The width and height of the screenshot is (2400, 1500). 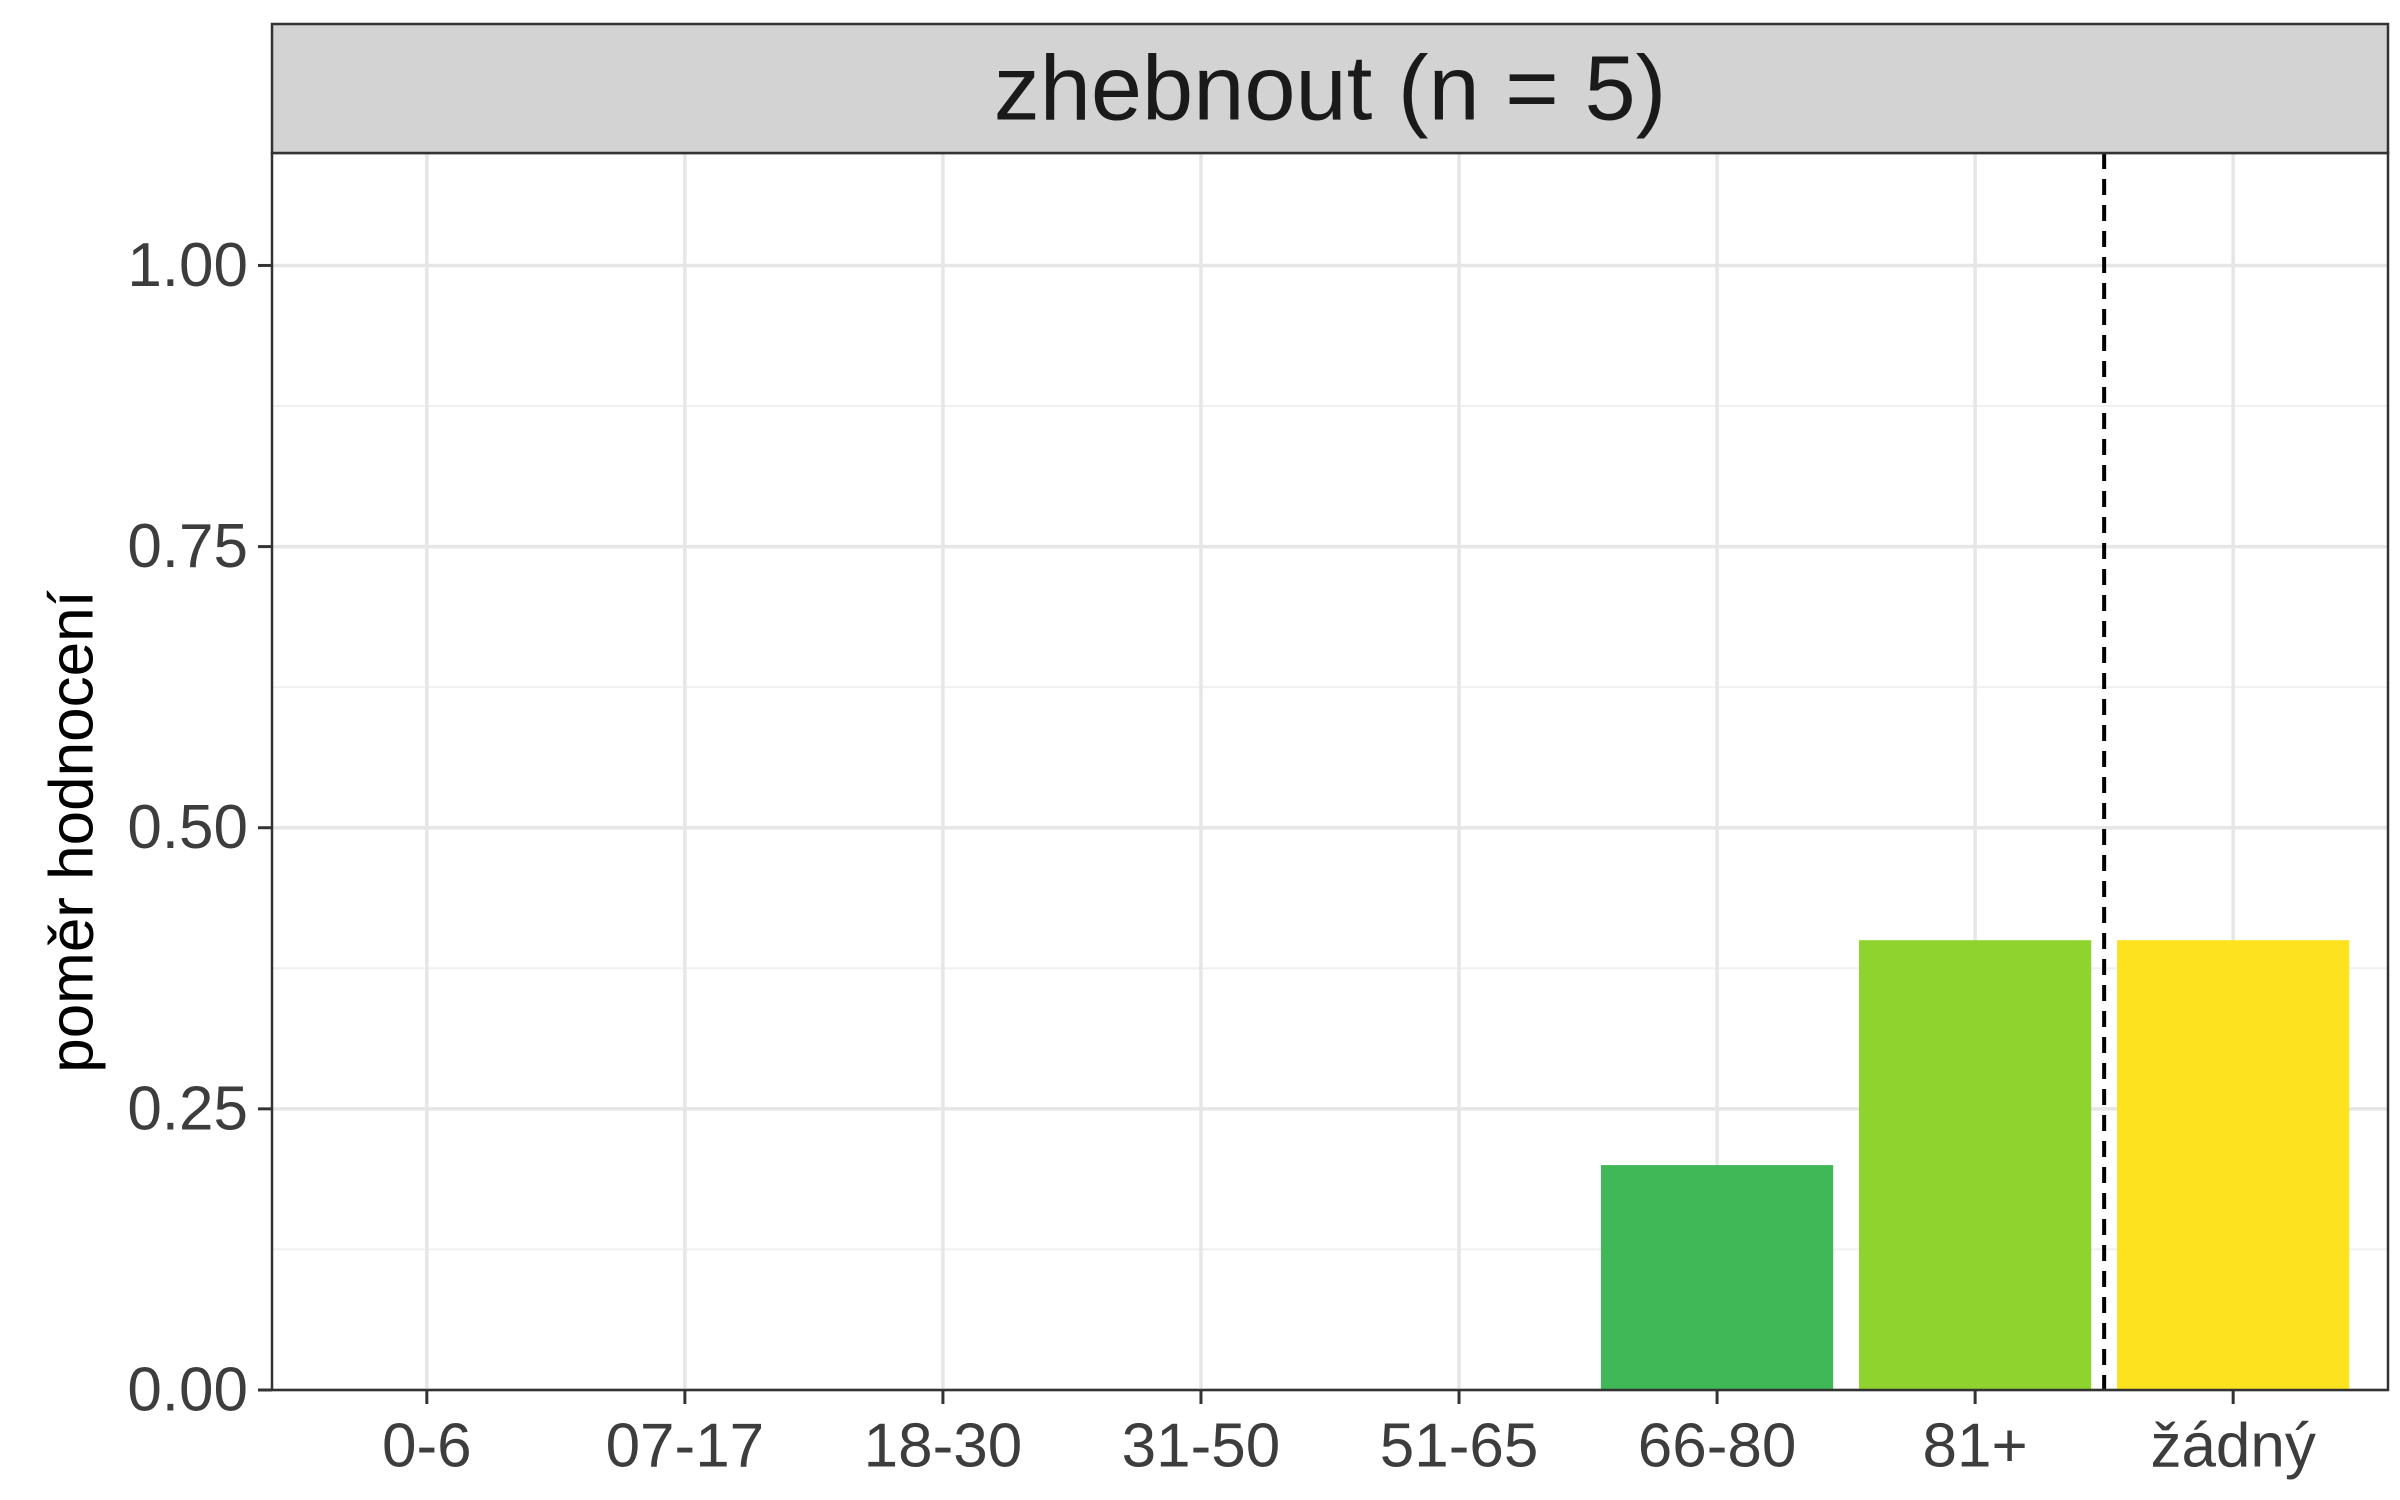 I want to click on x-tick-label: 31-50, so click(x=1201, y=1446).